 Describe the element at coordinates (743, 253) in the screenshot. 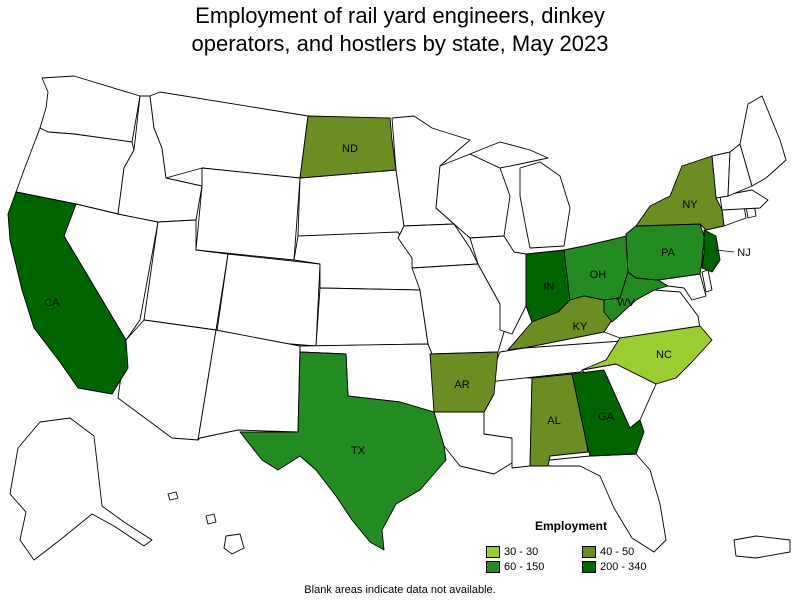

I see `label-nj: NJ` at that location.